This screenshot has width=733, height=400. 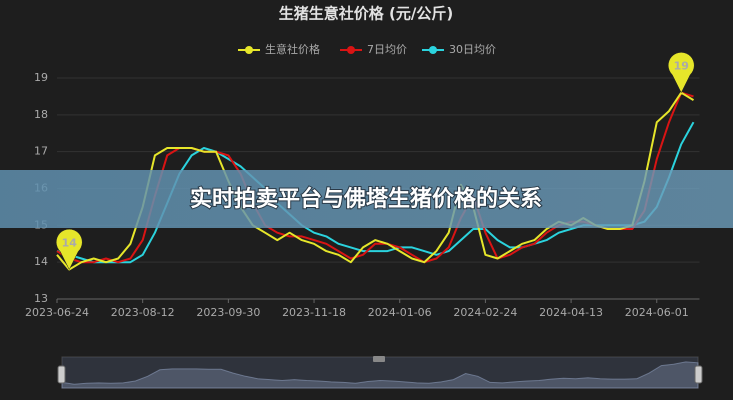 I want to click on chart-title: 生猪生意社价格 (元/公斤), so click(x=366, y=14).